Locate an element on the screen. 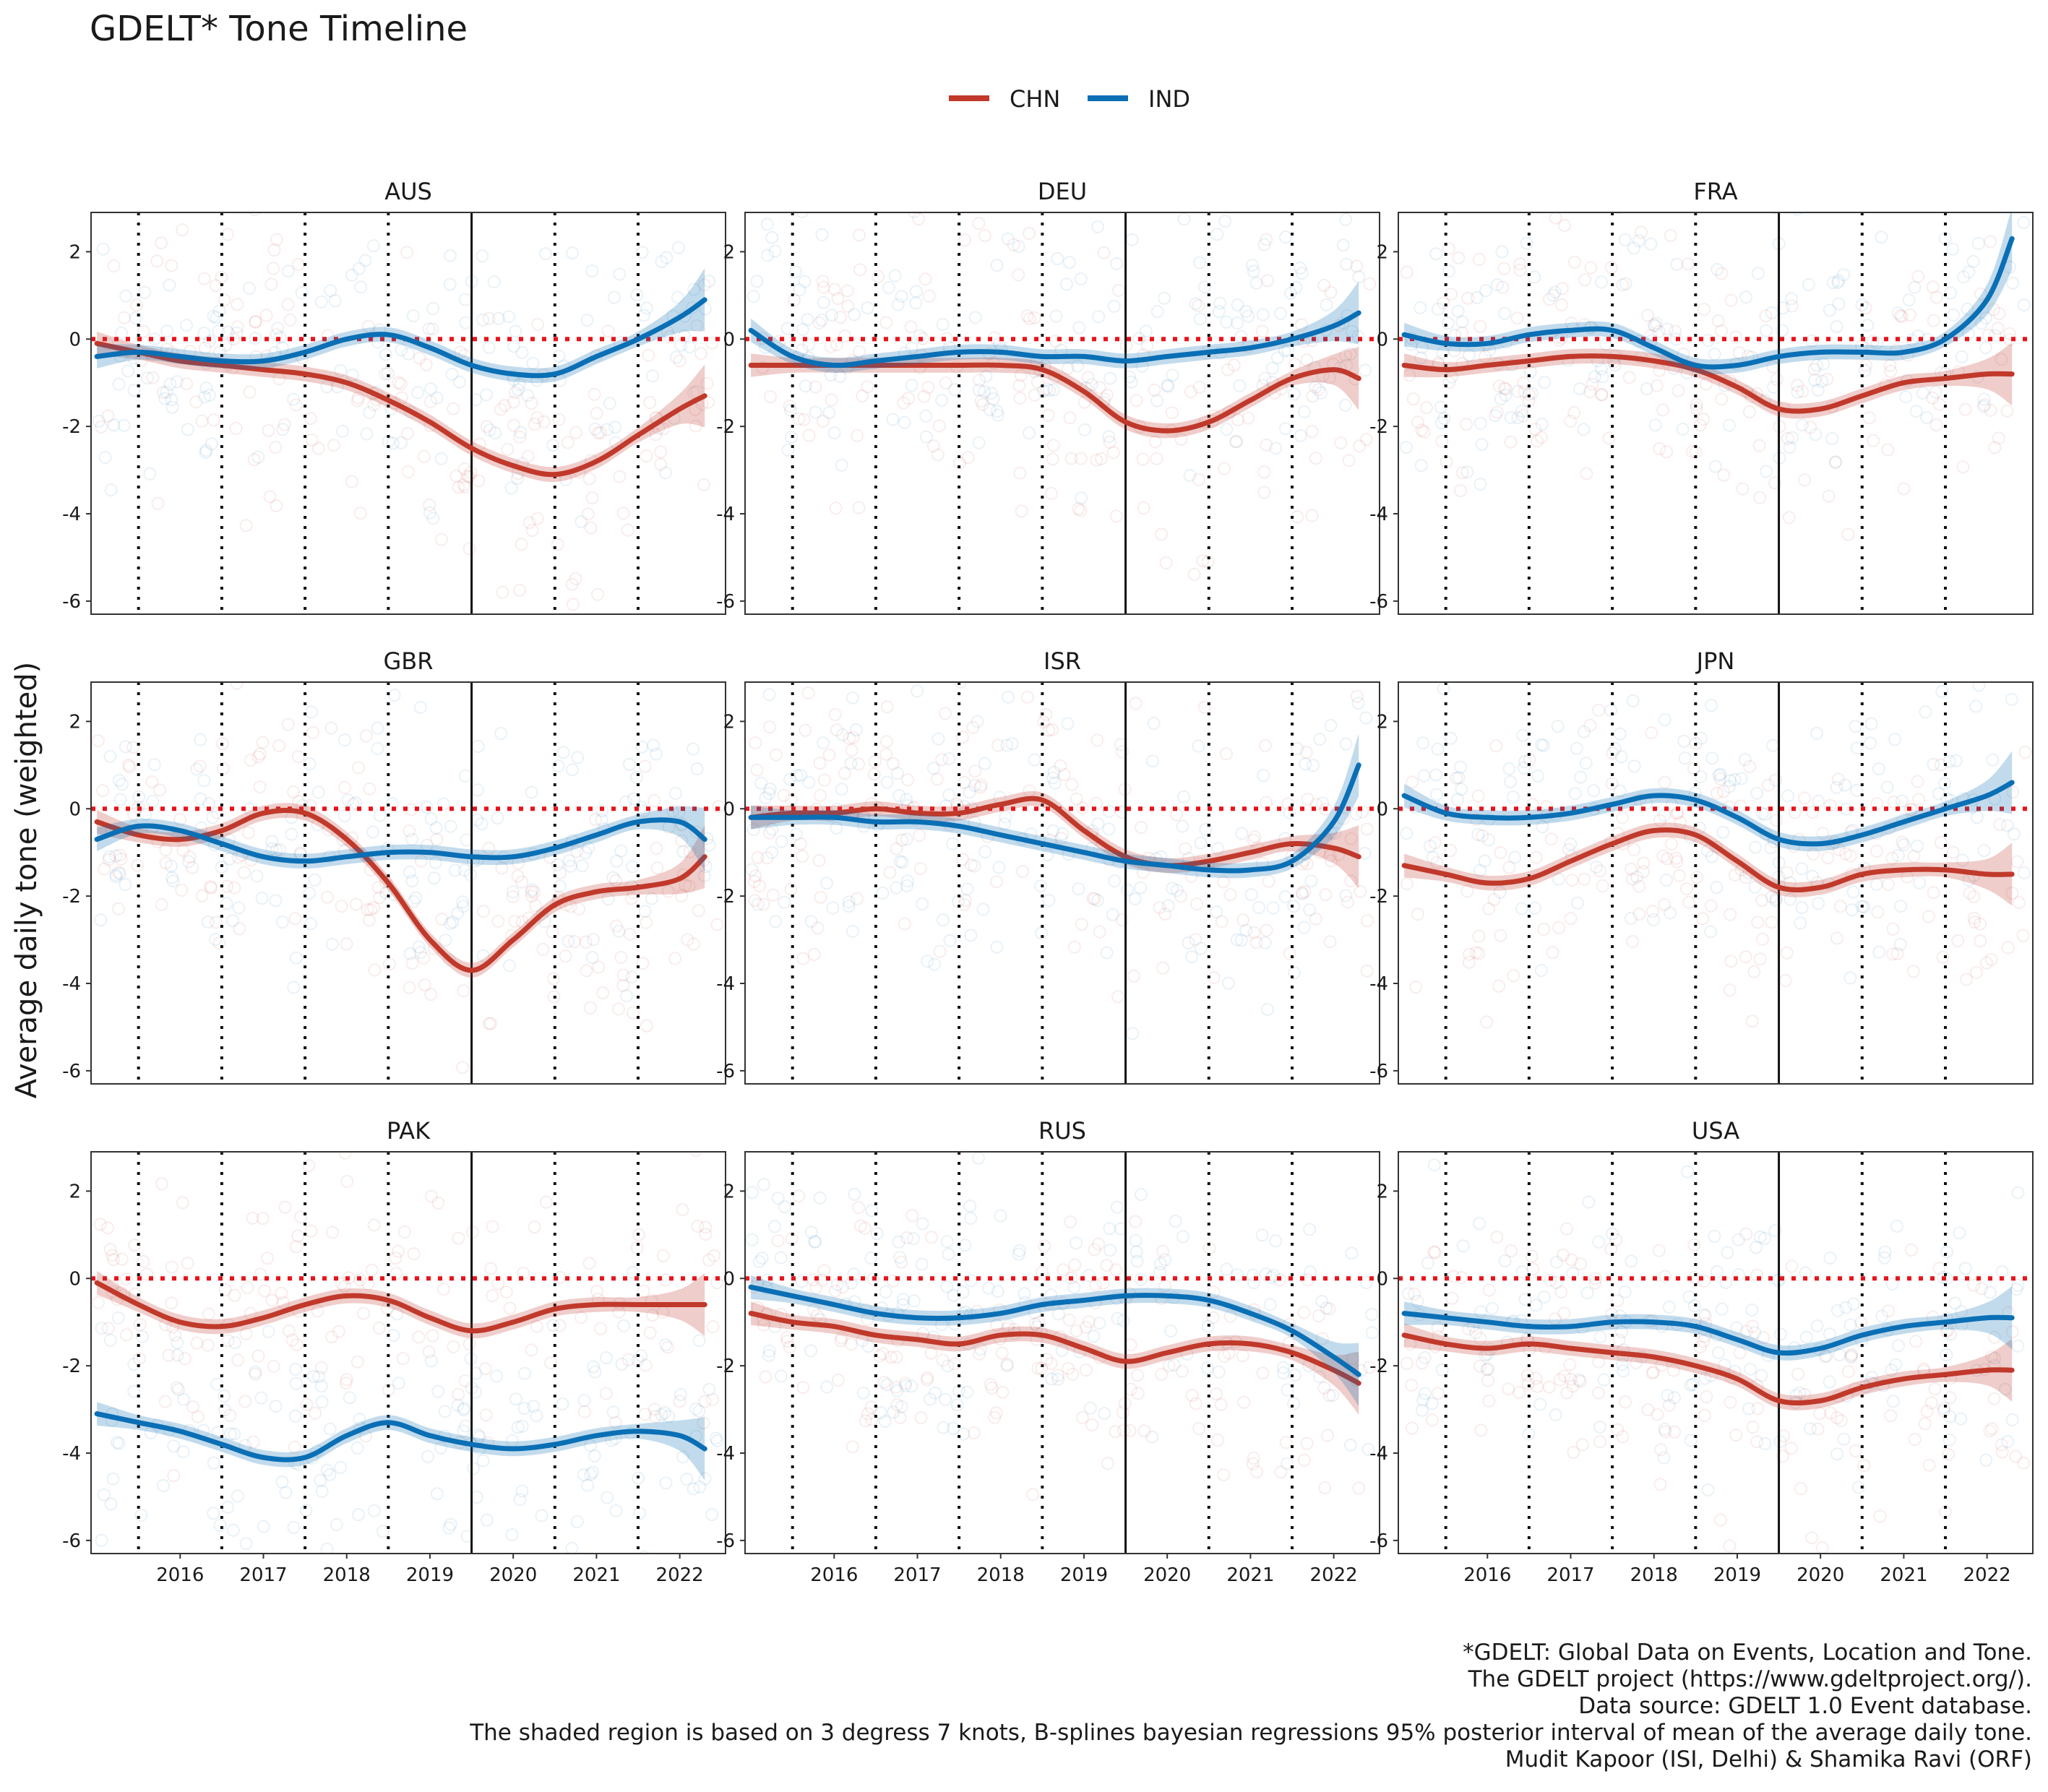 The width and height of the screenshot is (2048, 1792). line-ind is located at coordinates (400, 1437).